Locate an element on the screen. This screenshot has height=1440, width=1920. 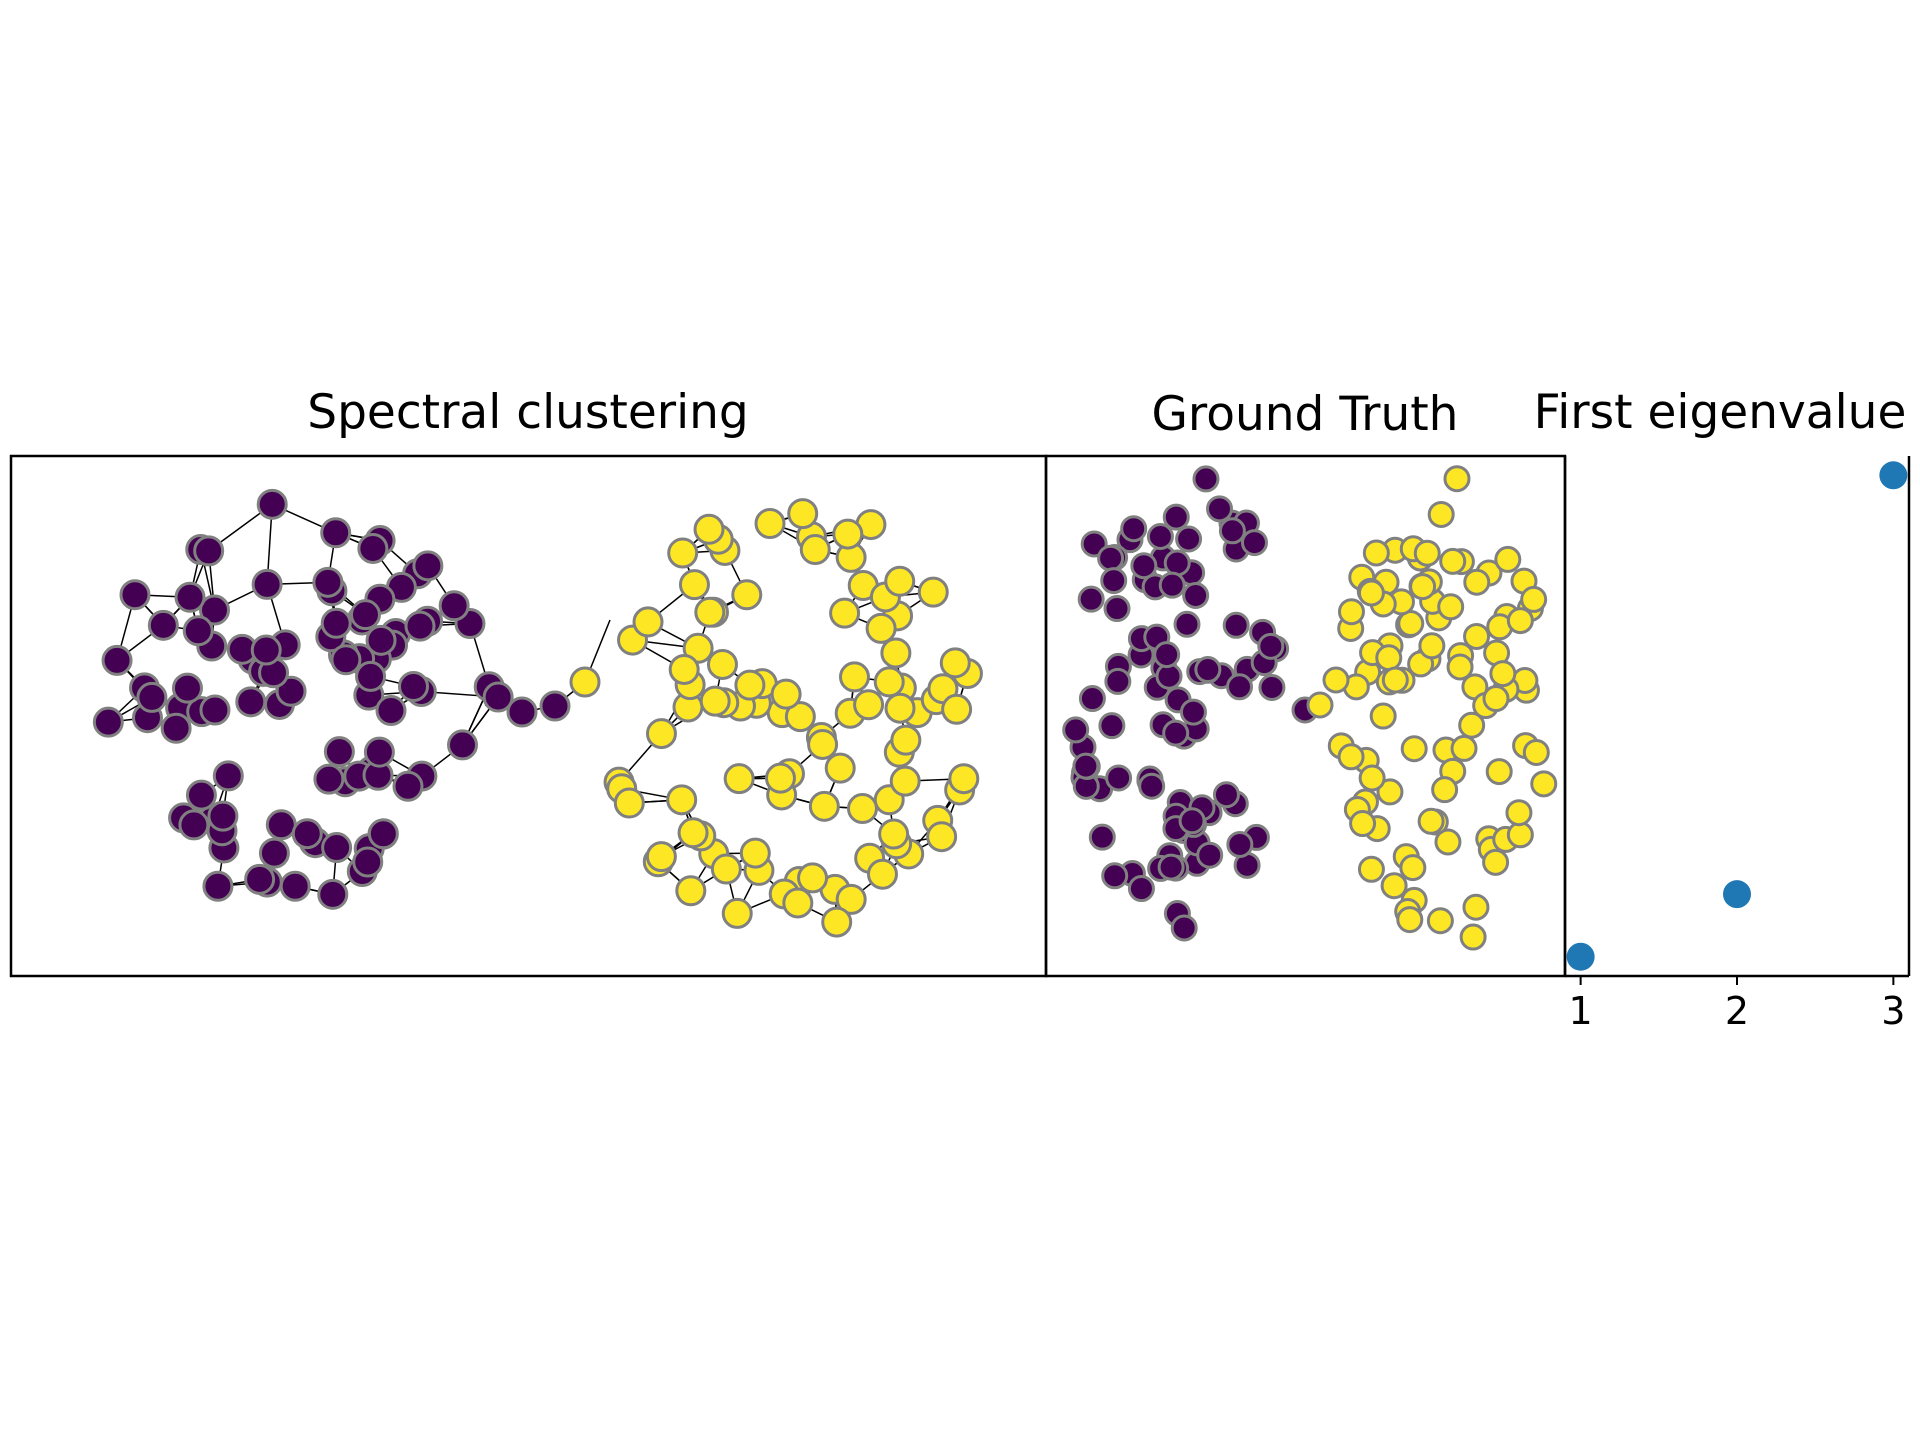
xtick-label: 1 is located at coordinates (1581, 1011).